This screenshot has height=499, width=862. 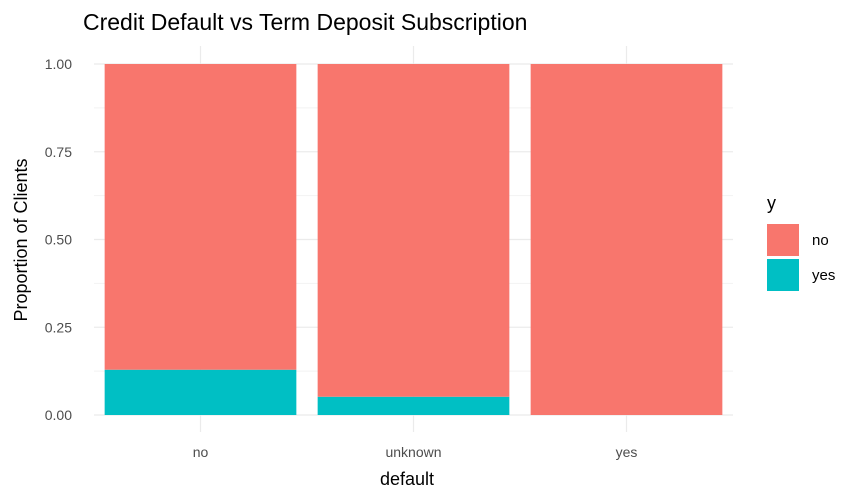 What do you see at coordinates (783, 240) in the screenshot?
I see `legend-key-no` at bounding box center [783, 240].